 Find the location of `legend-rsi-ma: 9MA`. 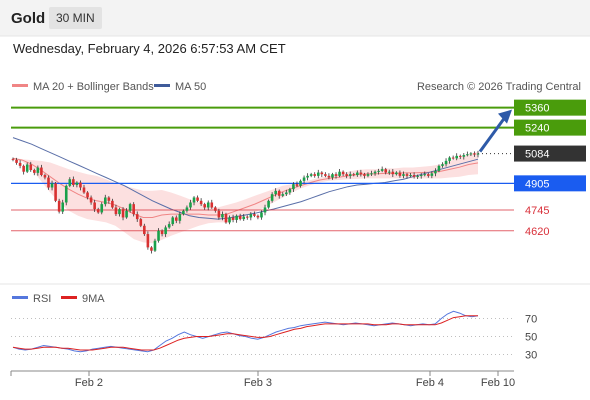

legend-rsi-ma: 9MA is located at coordinates (93, 299).